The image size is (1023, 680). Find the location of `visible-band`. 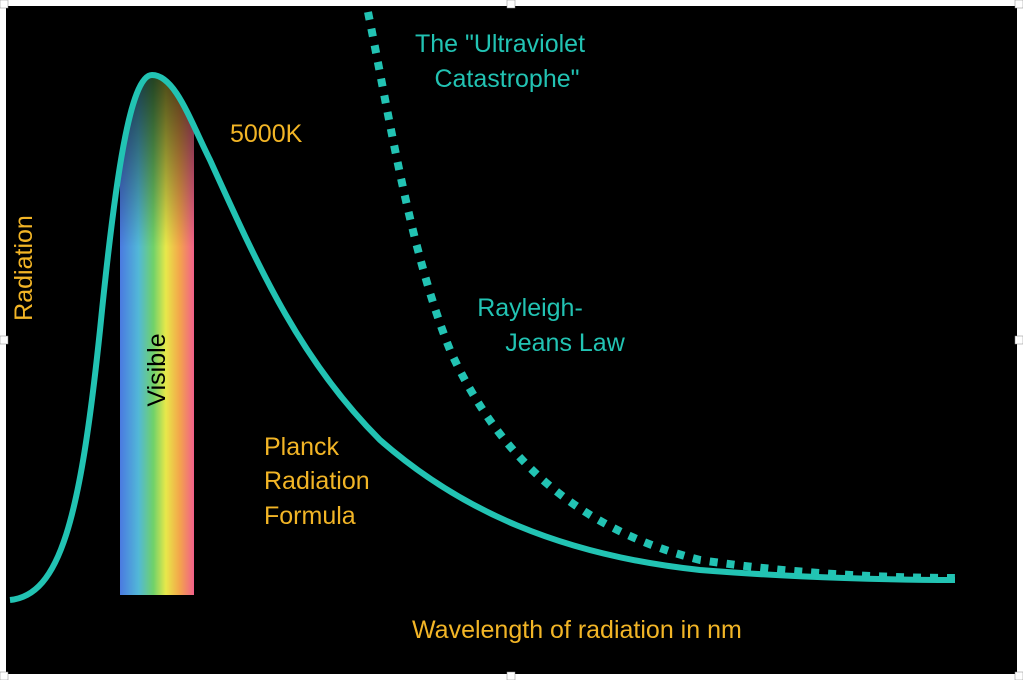

visible-band is located at coordinates (157, 335).